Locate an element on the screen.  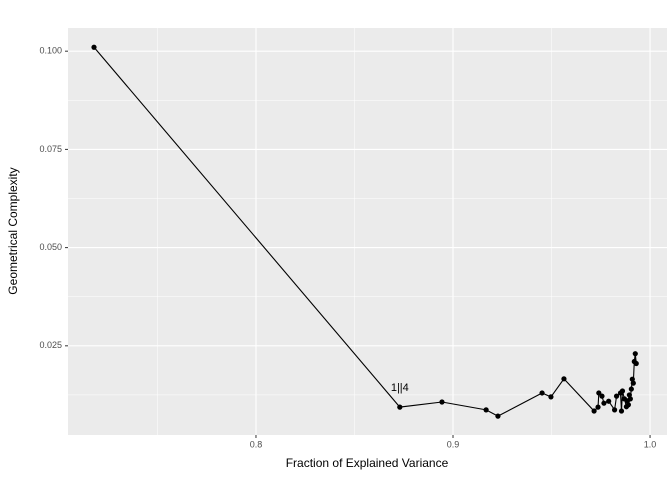
y-tick-label: 0.025 is located at coordinates (50, 345).